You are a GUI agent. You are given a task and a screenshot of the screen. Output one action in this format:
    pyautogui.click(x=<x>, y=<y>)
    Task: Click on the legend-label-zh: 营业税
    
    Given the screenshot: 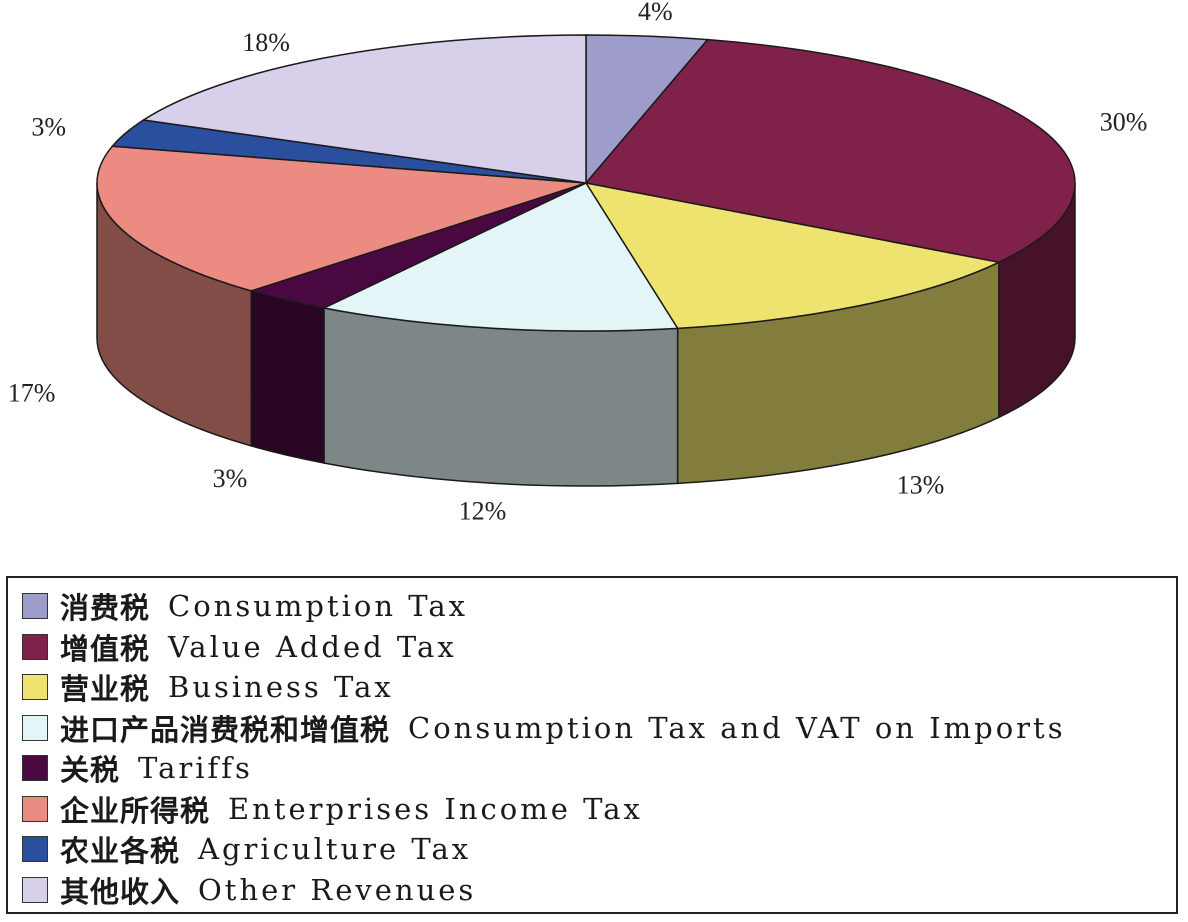 What is the action you would take?
    pyautogui.click(x=105, y=689)
    